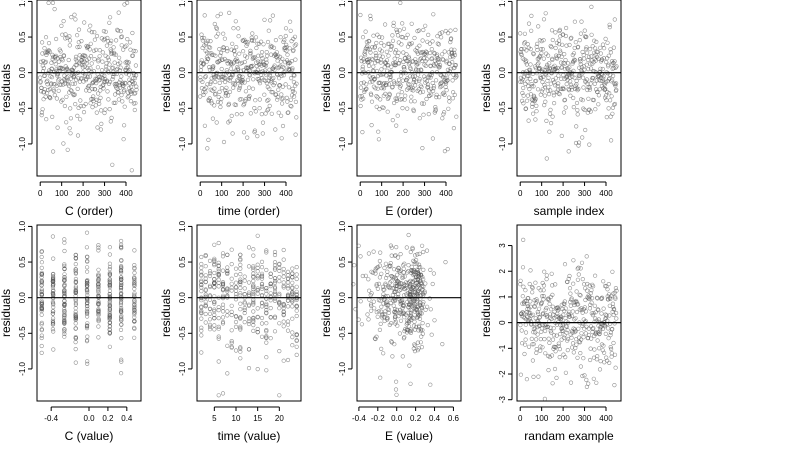  Describe the element at coordinates (89, 211) in the screenshot. I see `x-axis-title: C (order)` at that location.